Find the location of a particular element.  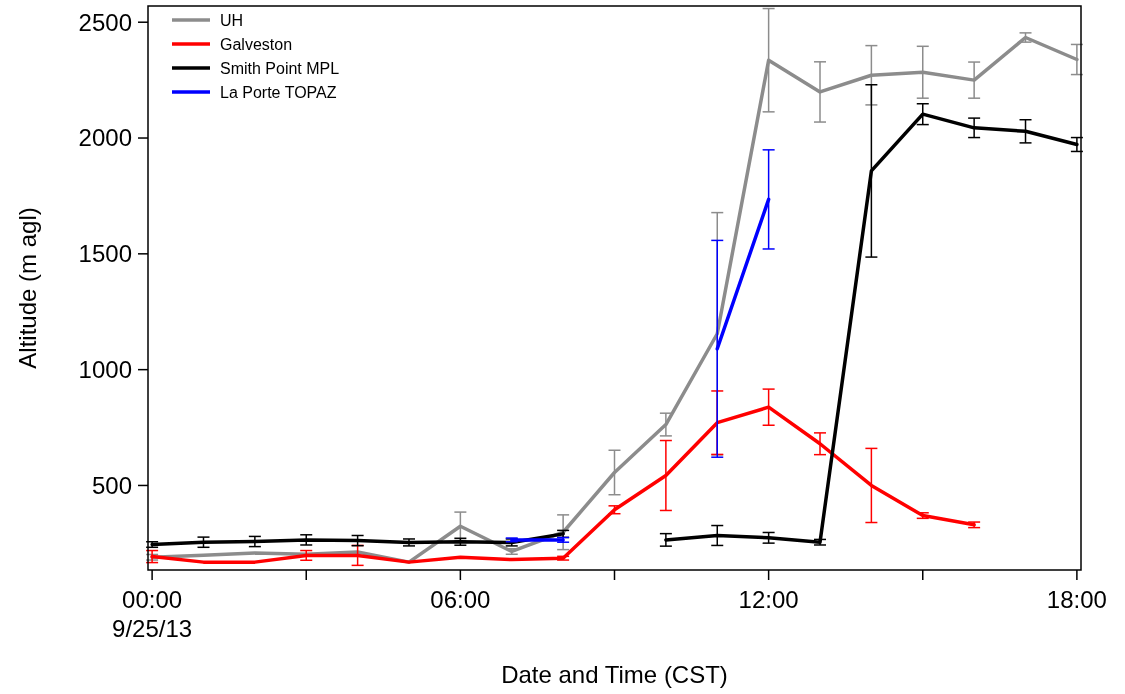

y-tick-label: 1000 is located at coordinates (105, 370).